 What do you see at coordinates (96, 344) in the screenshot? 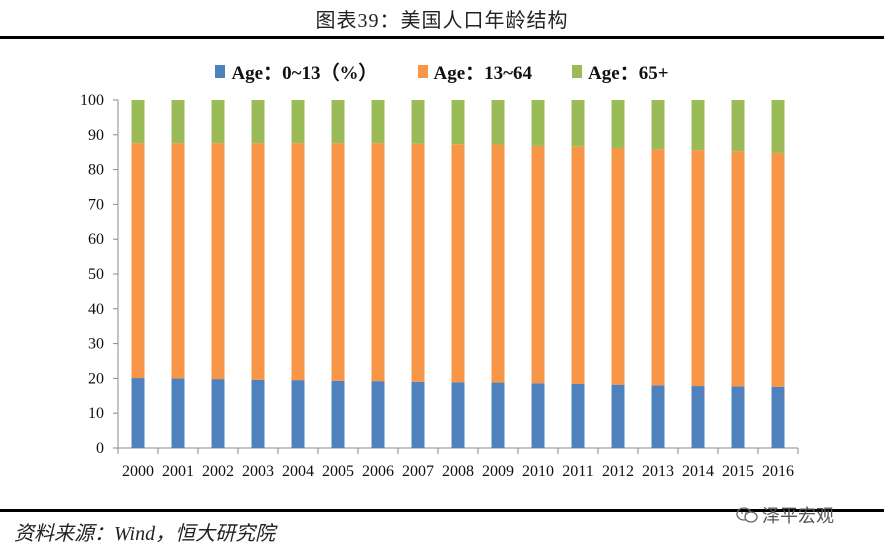
I see `y-tick-label: 30` at bounding box center [96, 344].